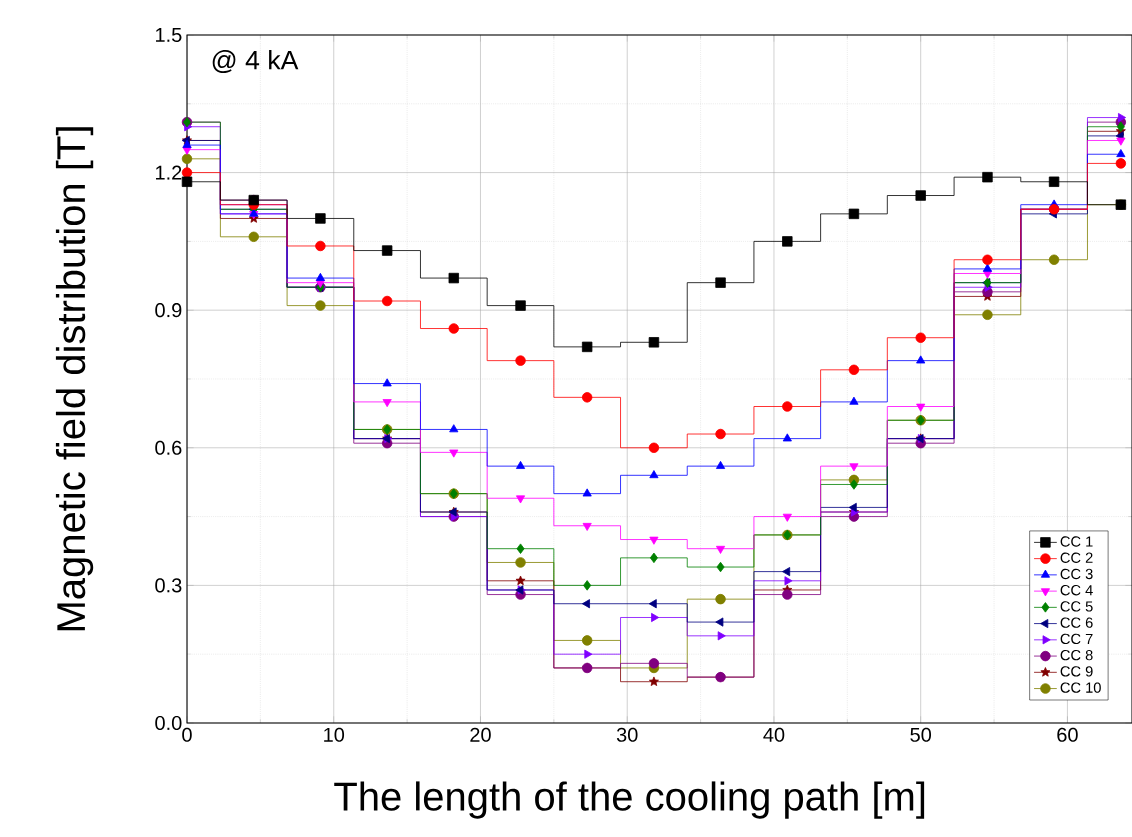 This screenshot has width=1132, height=837. Describe the element at coordinates (1076, 671) in the screenshot. I see `legend-label: CC 9` at that location.